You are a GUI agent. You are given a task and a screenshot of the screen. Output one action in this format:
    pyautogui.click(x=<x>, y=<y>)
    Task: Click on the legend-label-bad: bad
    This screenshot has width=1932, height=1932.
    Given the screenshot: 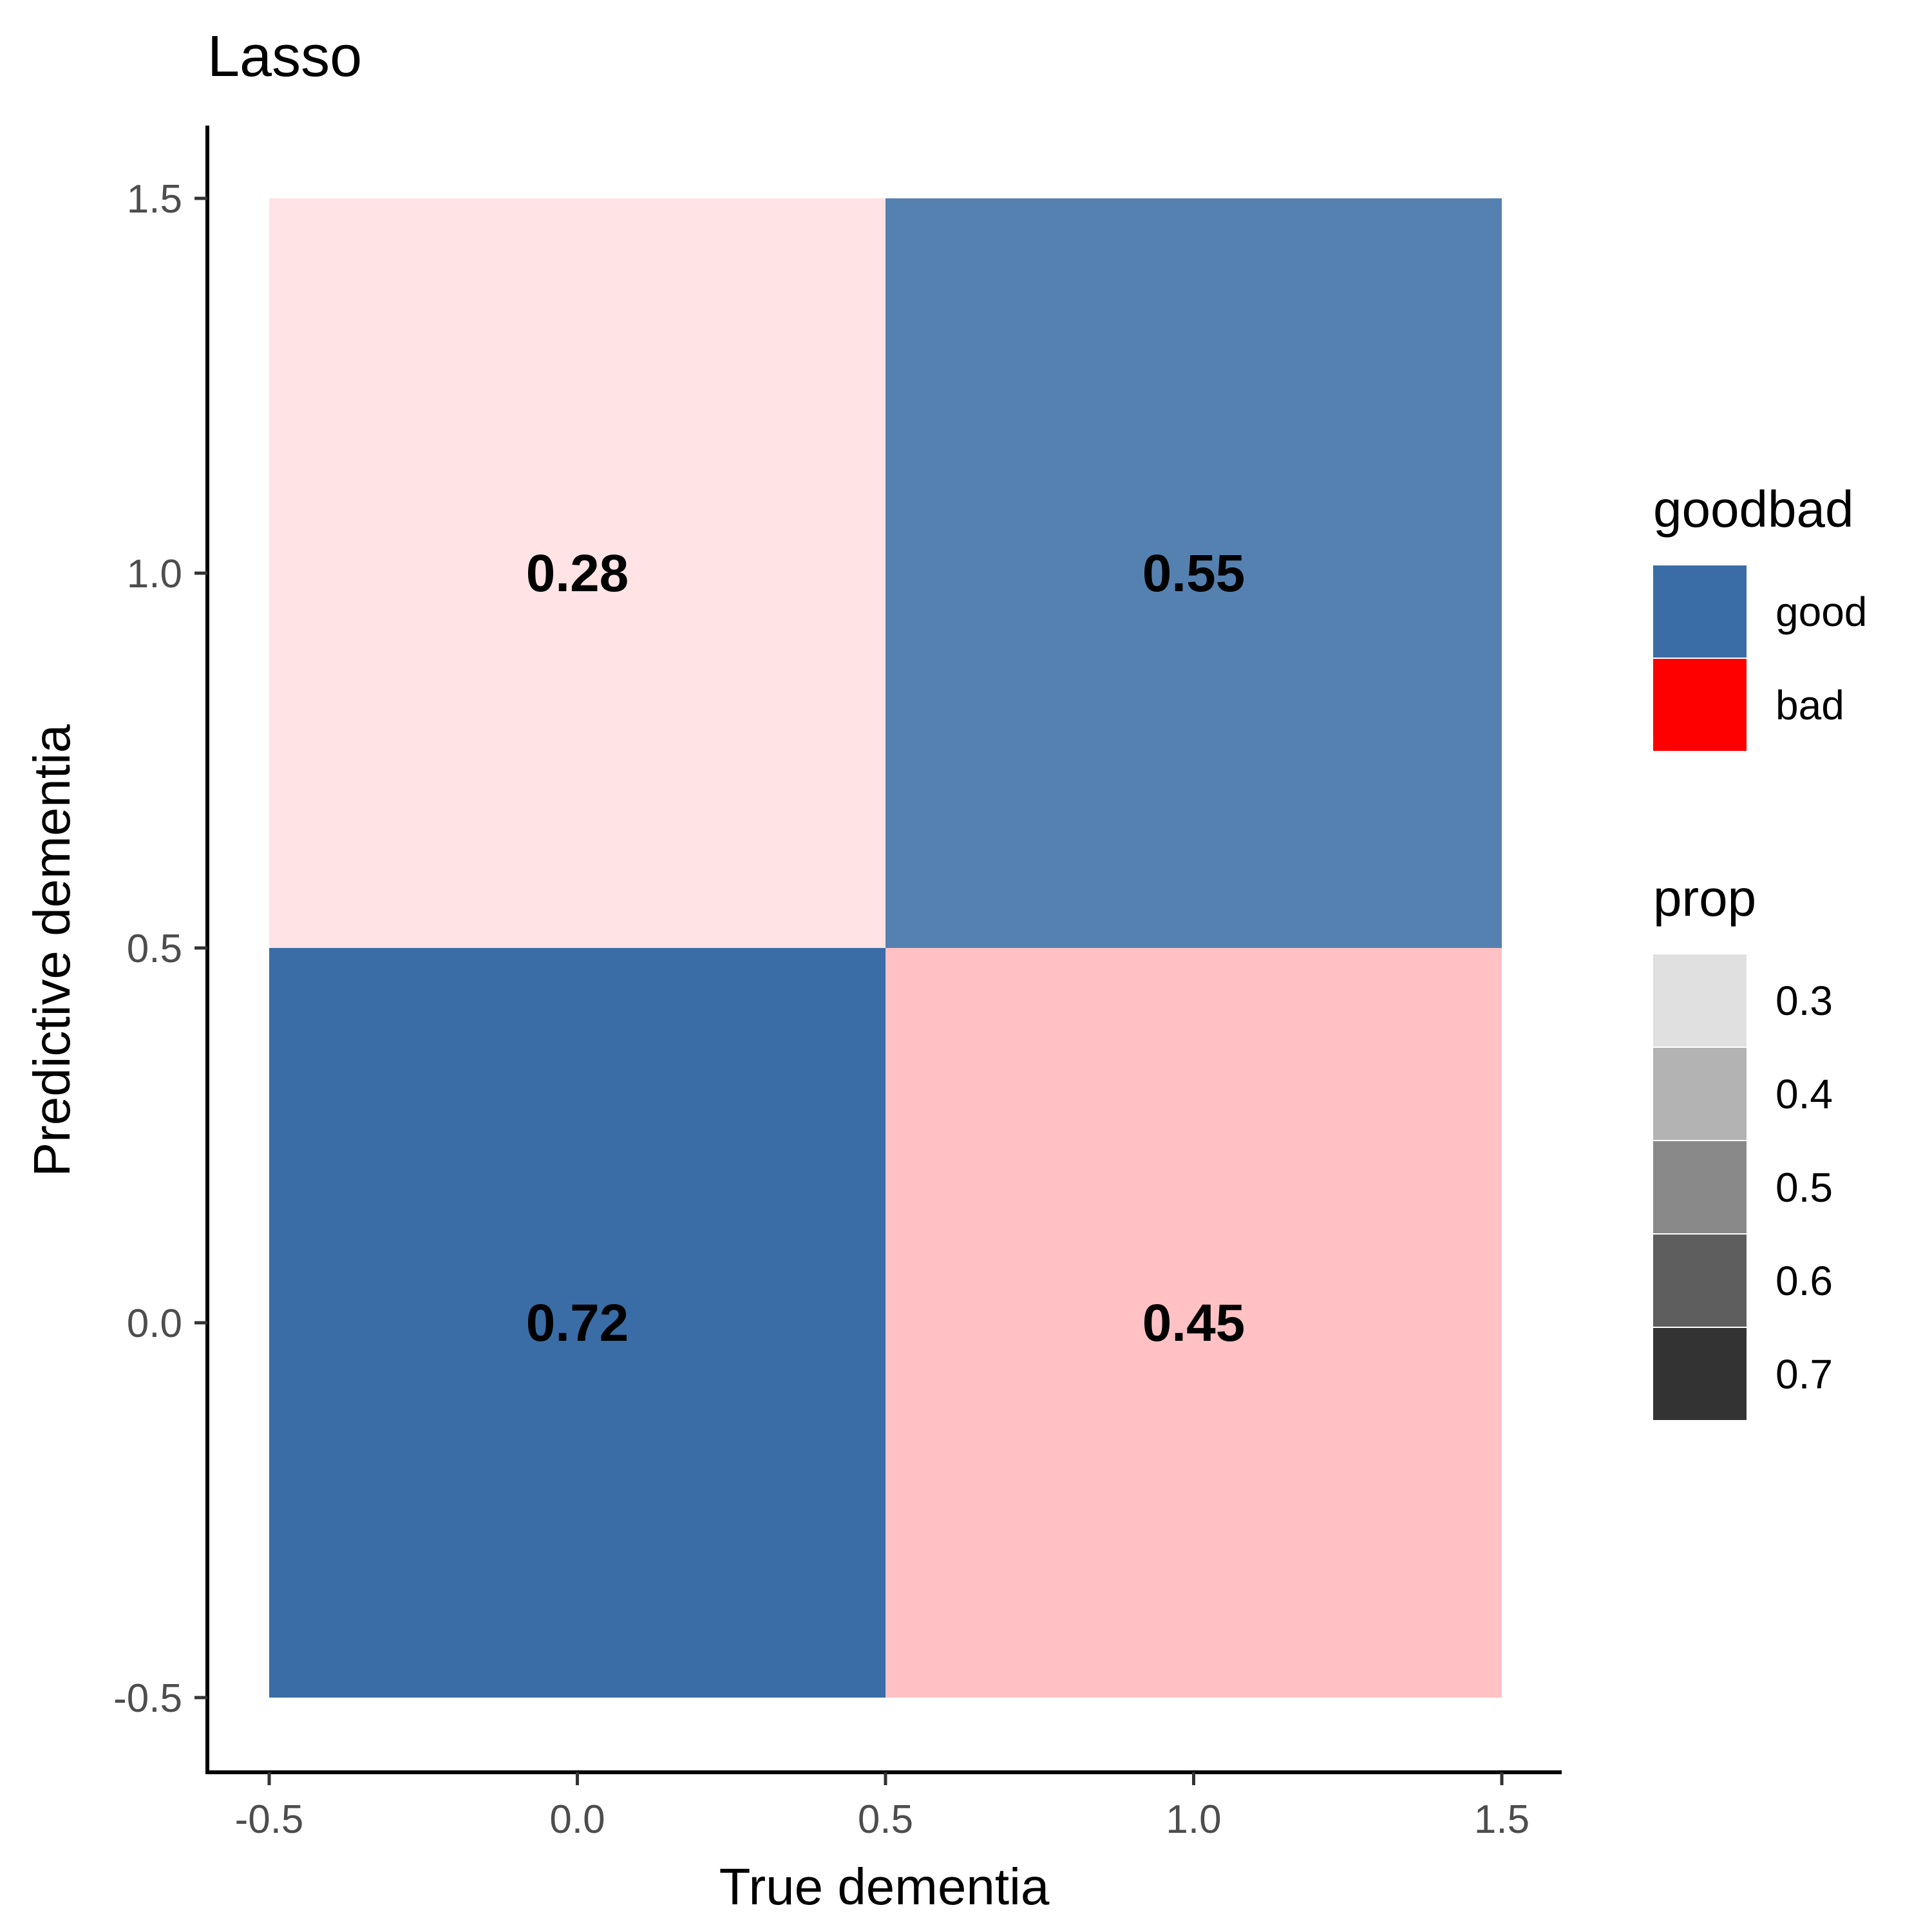 What is the action you would take?
    pyautogui.click(x=1810, y=705)
    